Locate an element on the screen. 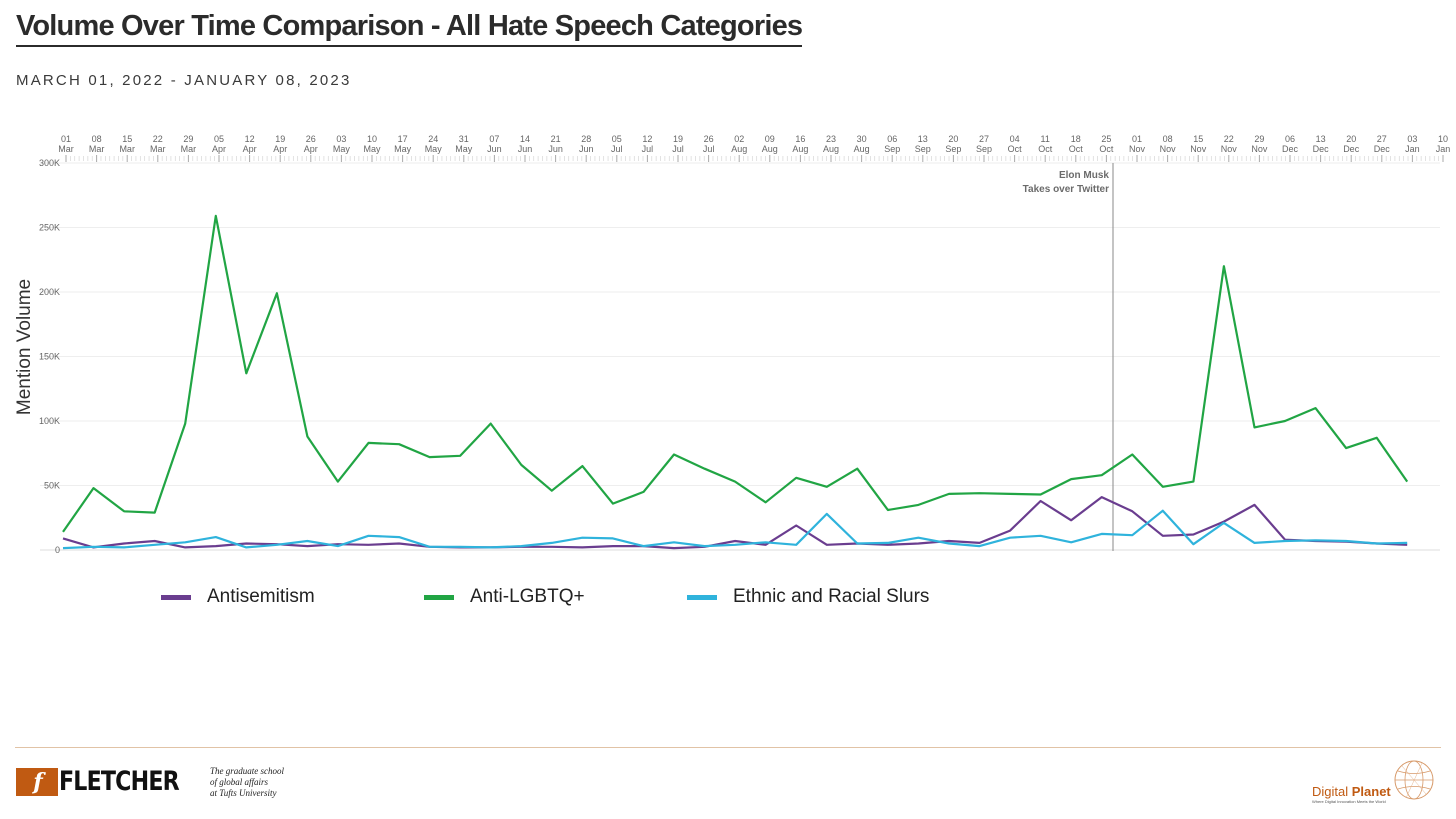 The image size is (1456, 819). x-tick-day: 23 is located at coordinates (831, 139).